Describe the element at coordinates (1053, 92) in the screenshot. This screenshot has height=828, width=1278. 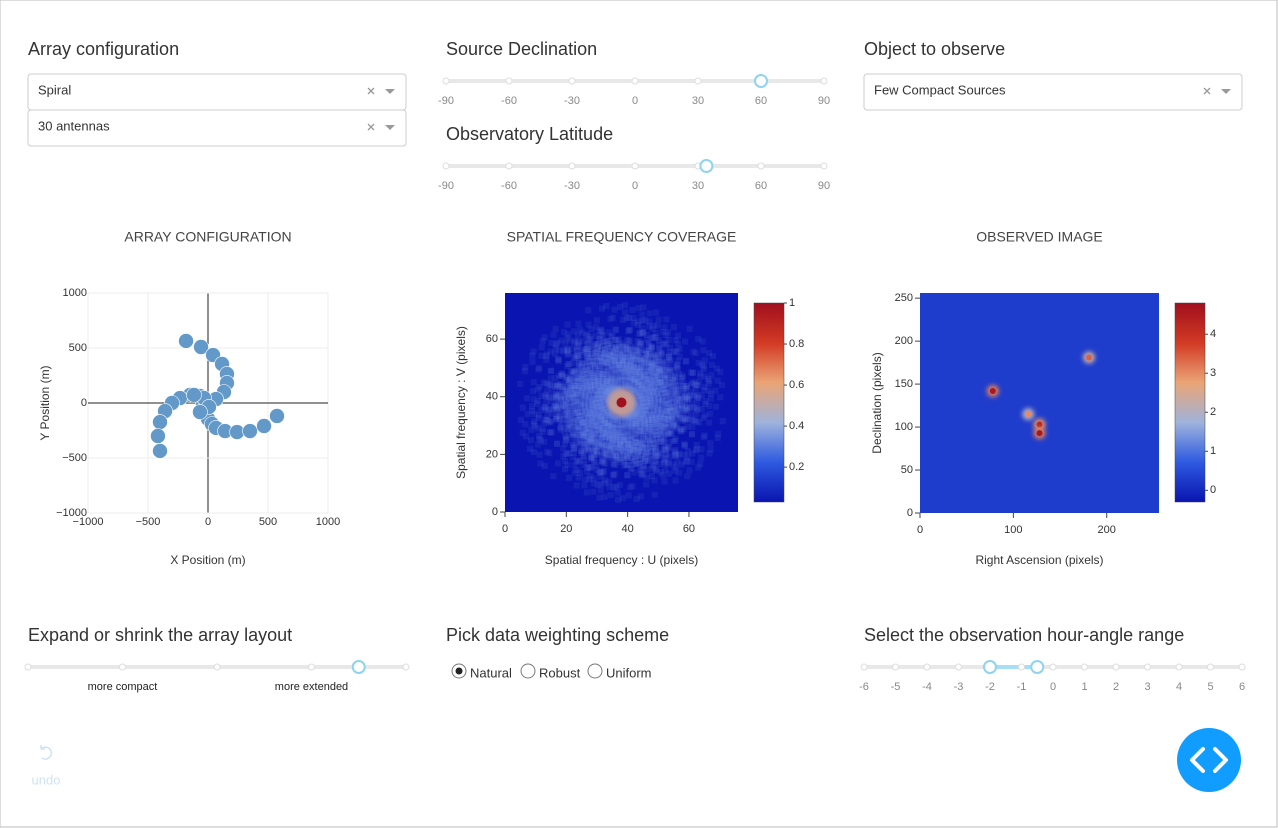
I see `dropdown: Few Compact Sources` at that location.